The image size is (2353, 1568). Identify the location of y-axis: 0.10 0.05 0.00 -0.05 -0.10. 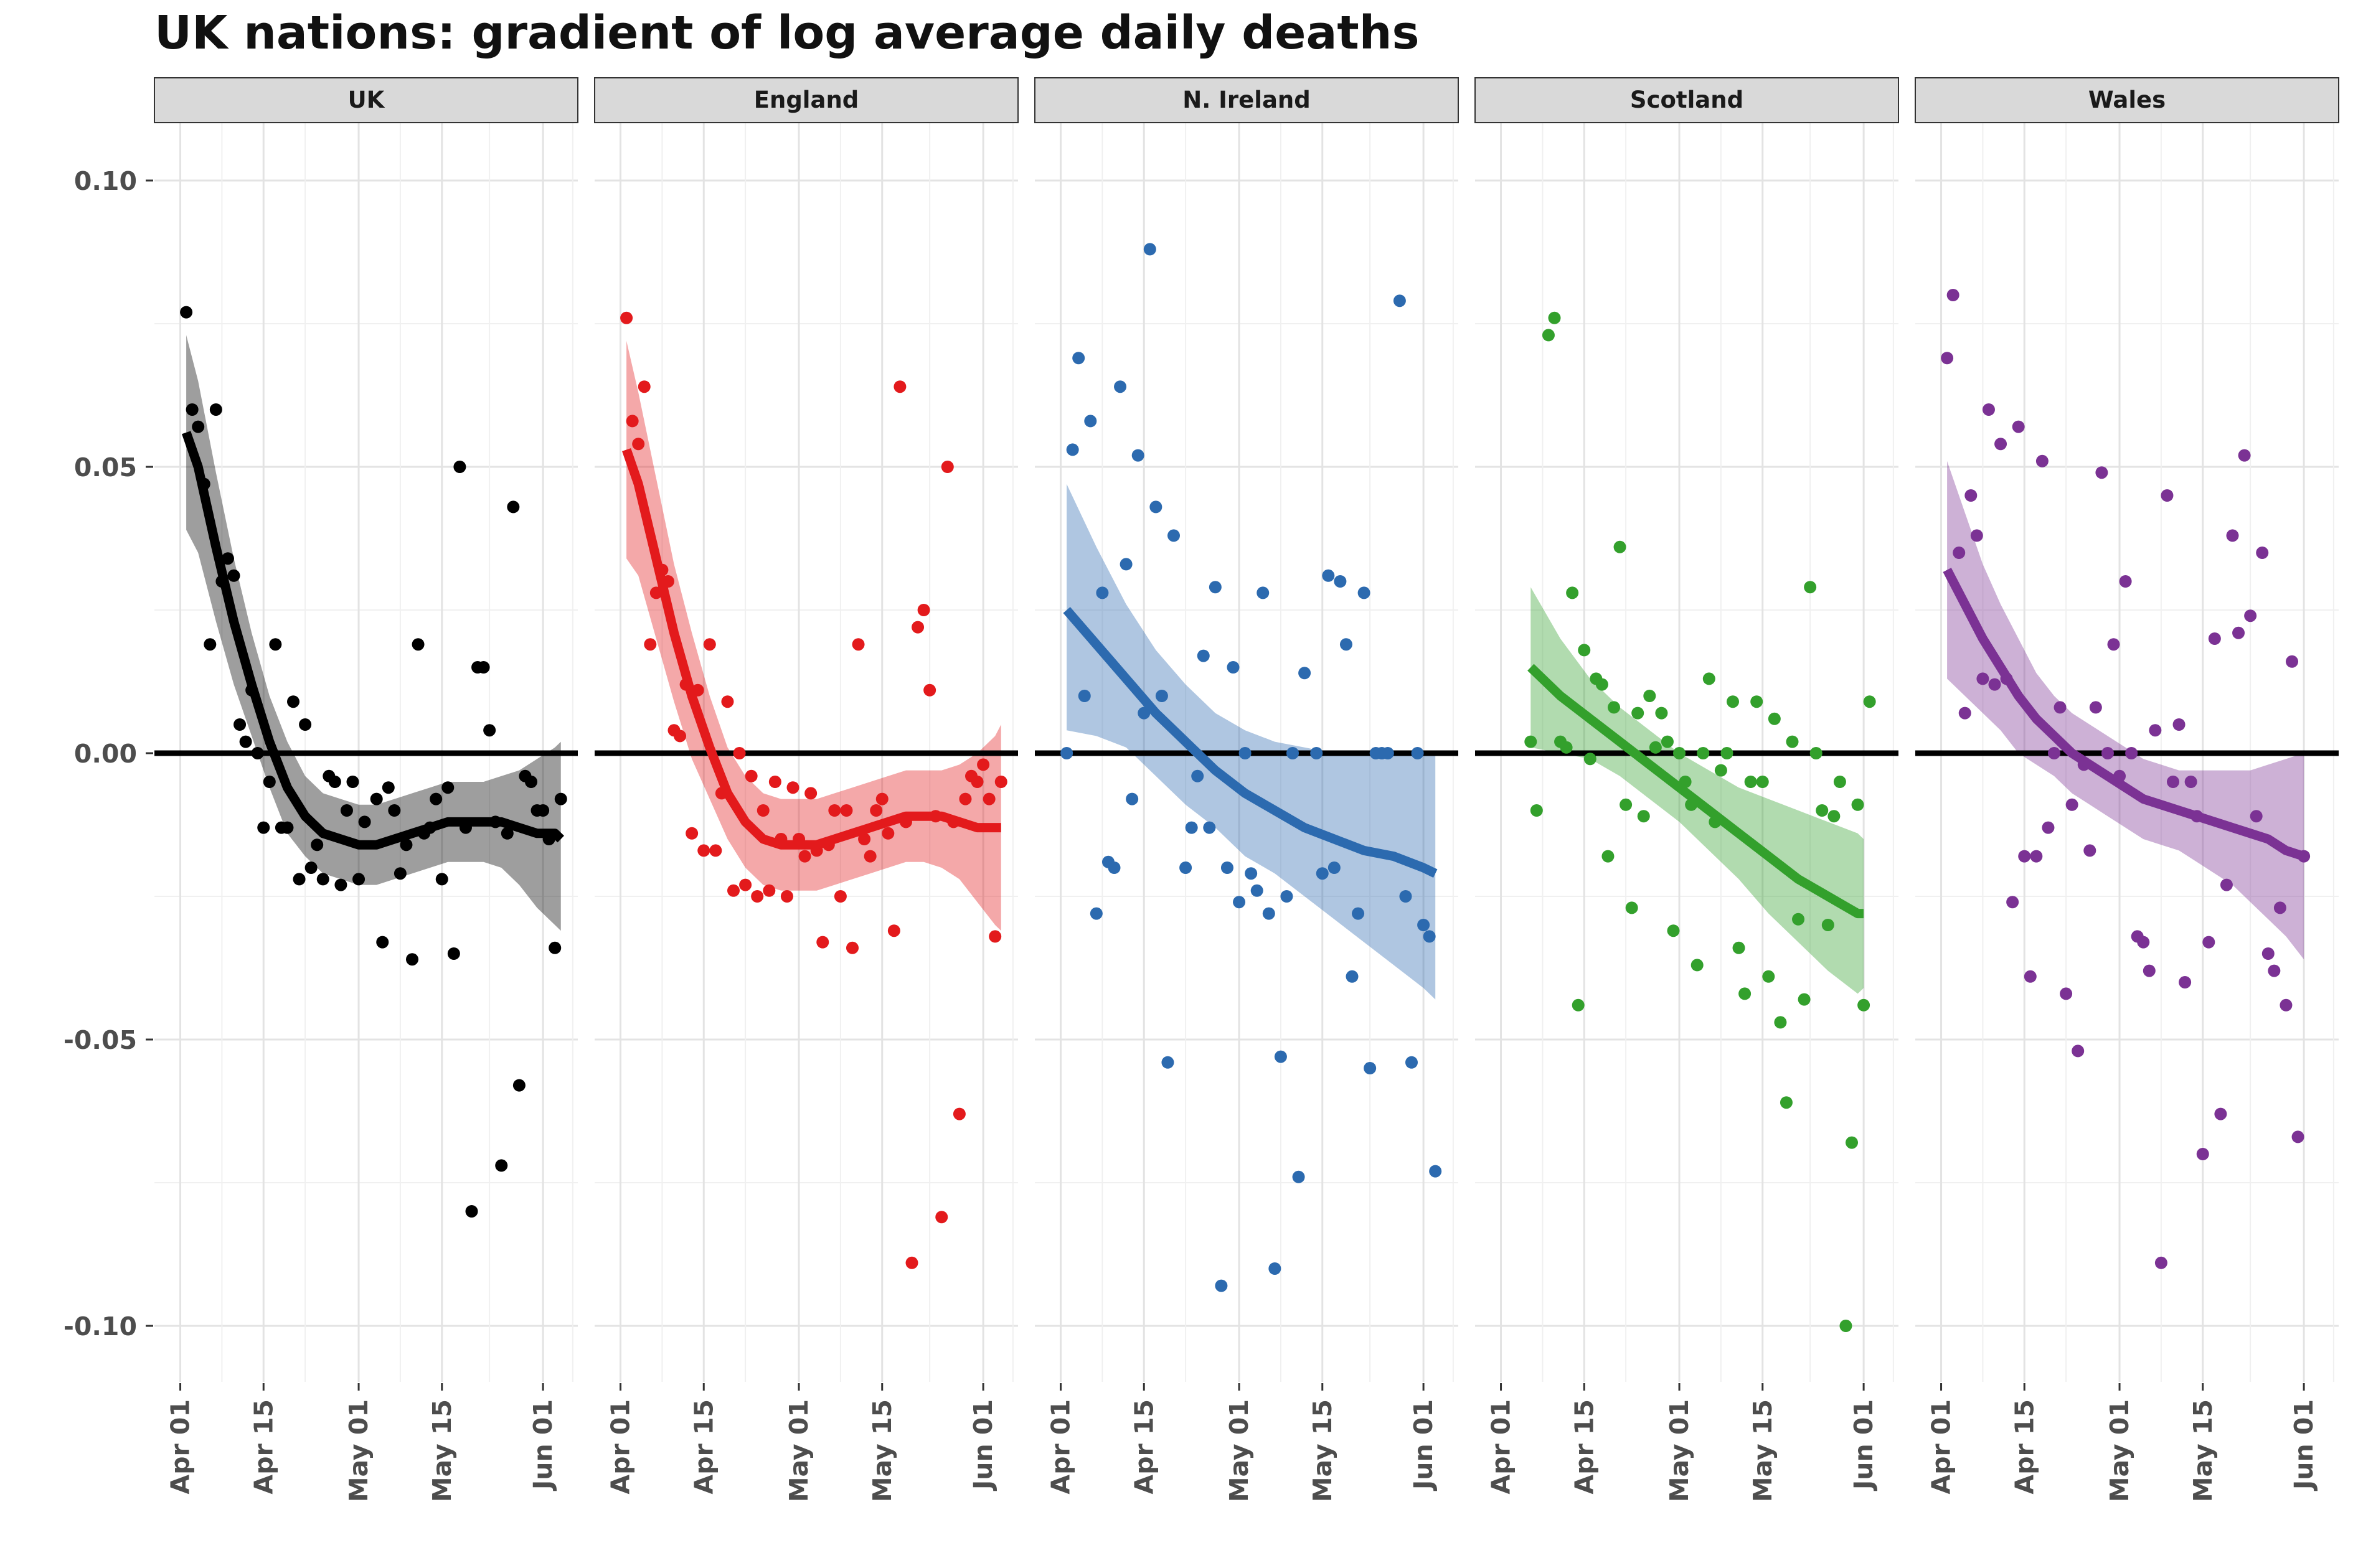
(108, 753).